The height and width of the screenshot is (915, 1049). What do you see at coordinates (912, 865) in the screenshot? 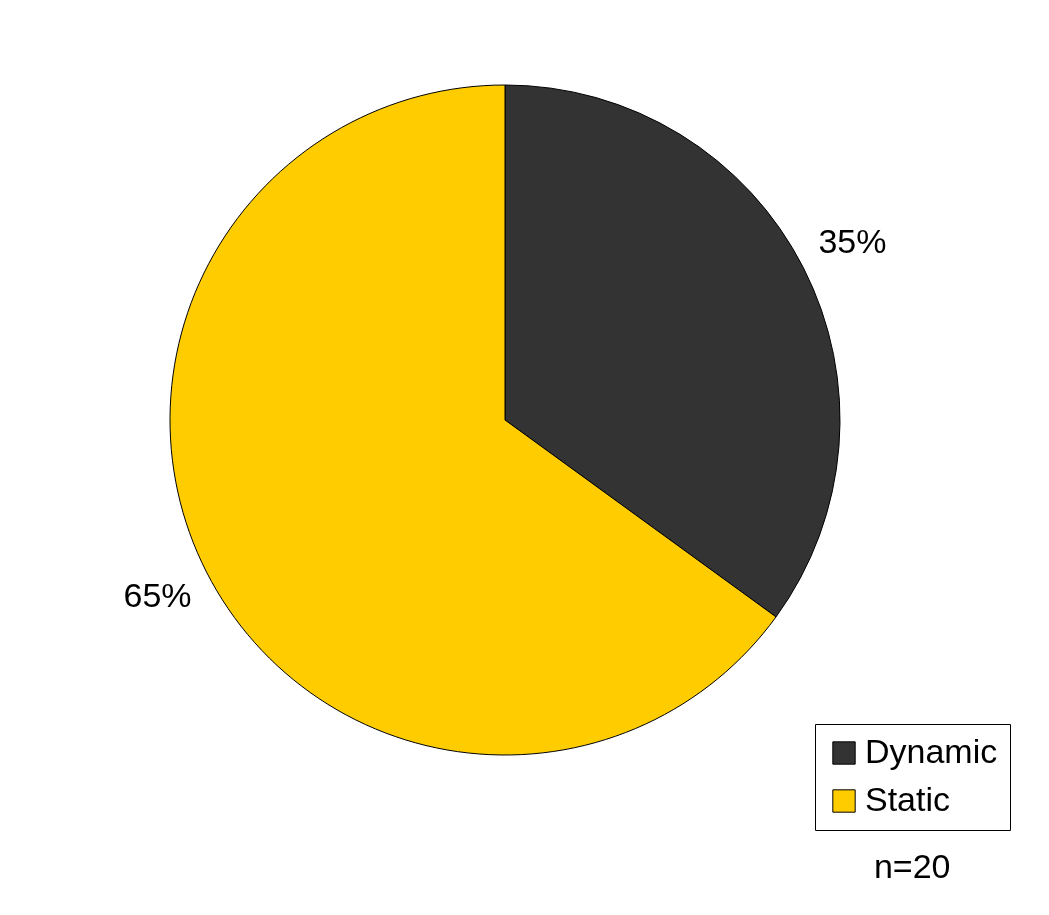
I see `text: n=20` at bounding box center [912, 865].